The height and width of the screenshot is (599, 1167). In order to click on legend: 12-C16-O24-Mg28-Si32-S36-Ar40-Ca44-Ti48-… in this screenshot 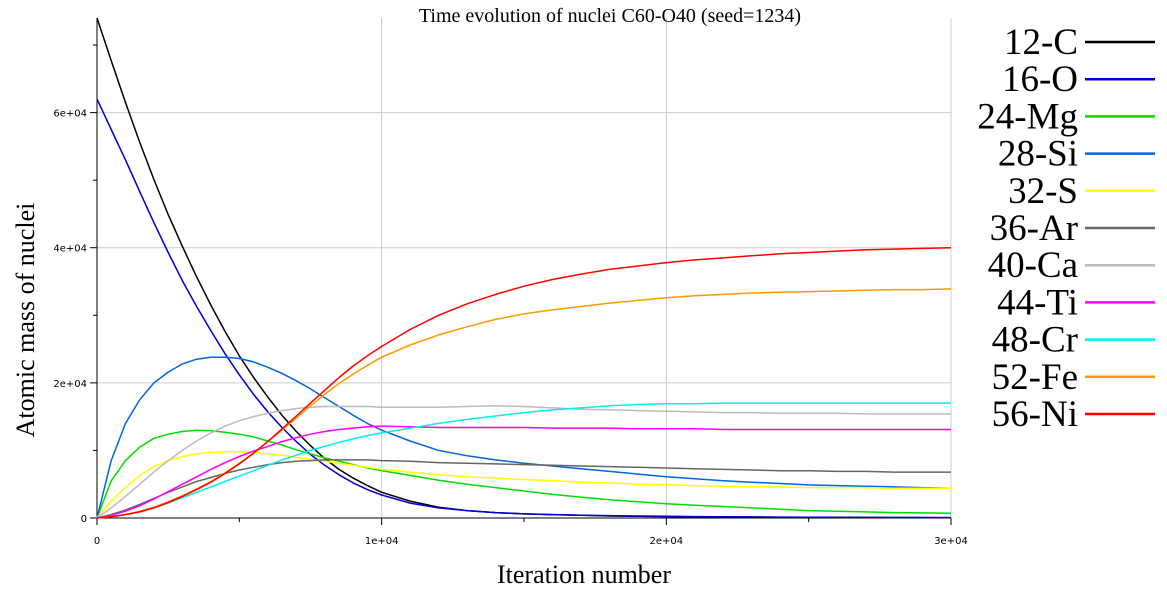, I will do `click(1066, 228)`.